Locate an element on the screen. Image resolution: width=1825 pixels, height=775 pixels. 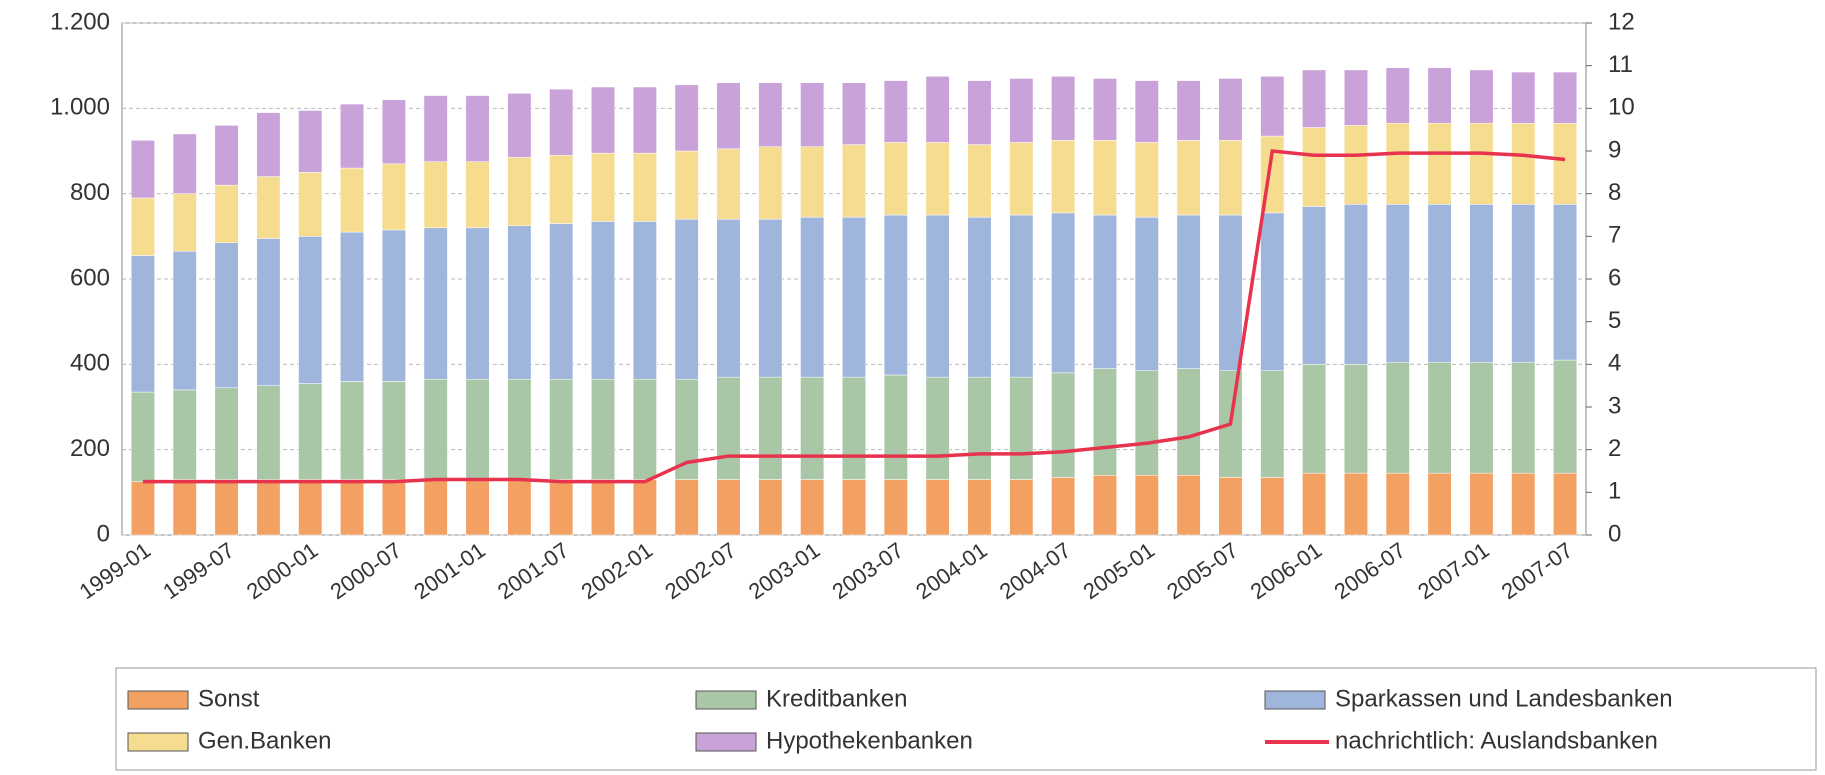
y-tick-label: 200 is located at coordinates (90, 448).